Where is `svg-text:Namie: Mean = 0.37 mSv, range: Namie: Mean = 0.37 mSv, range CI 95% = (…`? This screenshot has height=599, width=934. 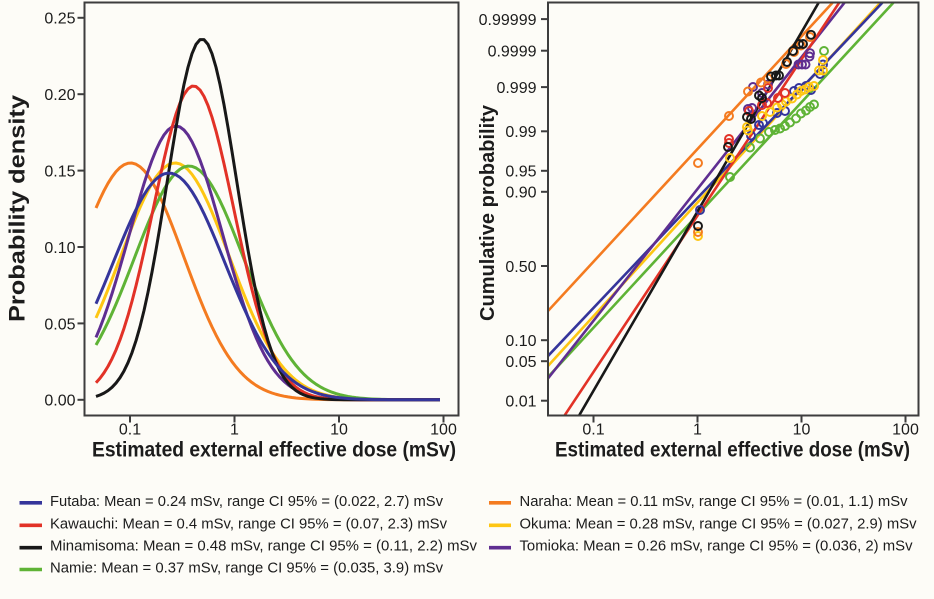
svg-text:Namie: Mean = 0.37 mSv, range: Namie: Mean = 0.37 mSv, range CI 95% = (… is located at coordinates (247, 569).